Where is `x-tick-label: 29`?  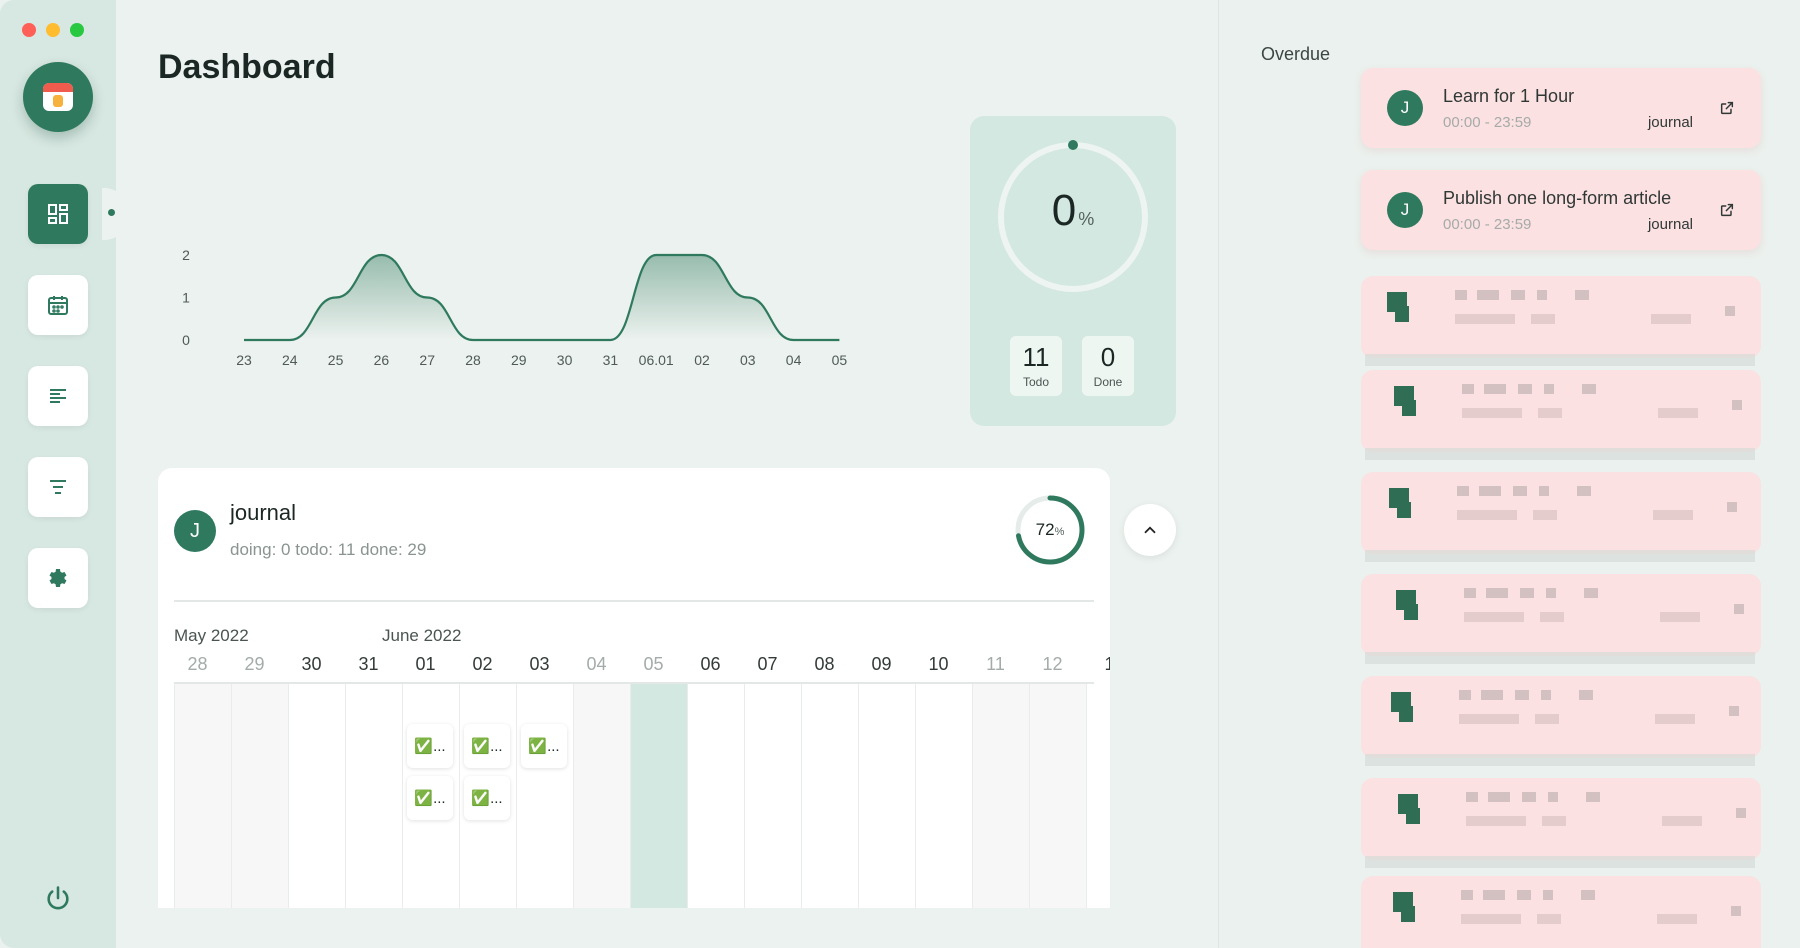
x-tick-label: 29 is located at coordinates (519, 360).